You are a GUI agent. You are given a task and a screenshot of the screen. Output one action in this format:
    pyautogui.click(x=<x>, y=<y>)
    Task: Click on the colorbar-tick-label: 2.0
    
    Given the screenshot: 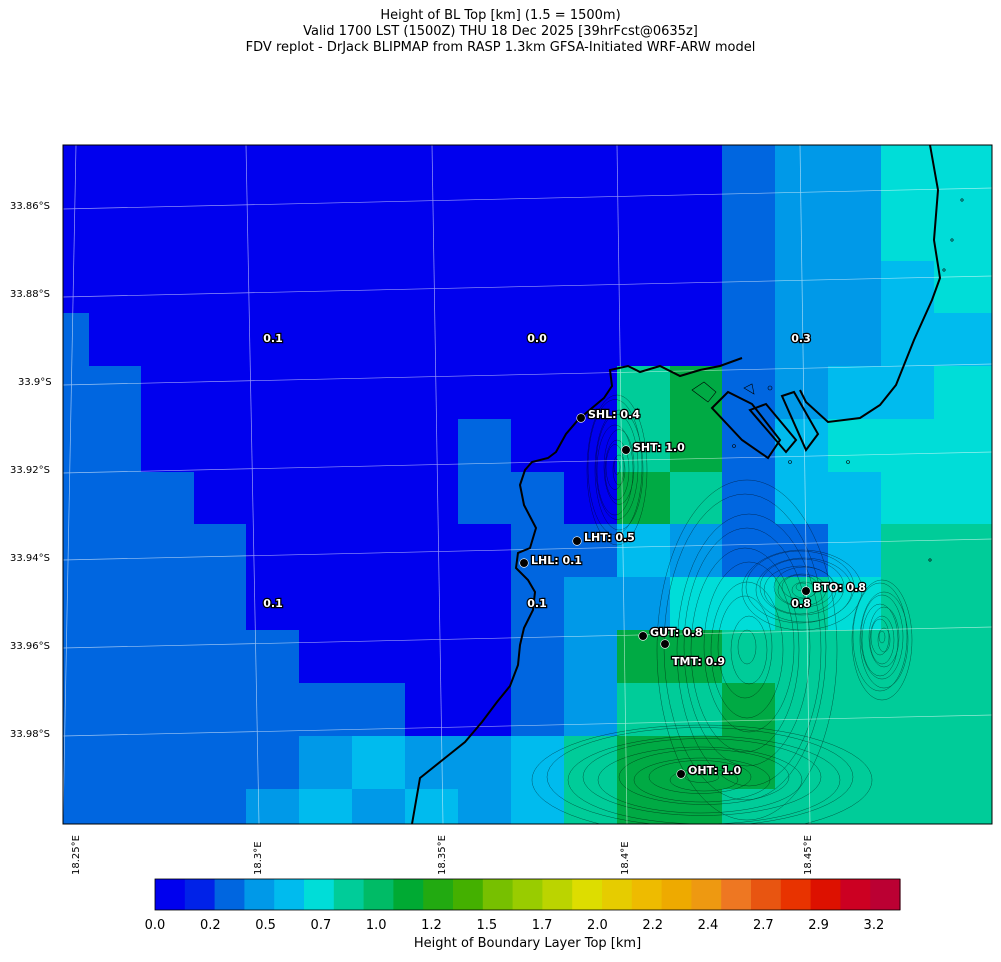 What is the action you would take?
    pyautogui.click(x=597, y=925)
    